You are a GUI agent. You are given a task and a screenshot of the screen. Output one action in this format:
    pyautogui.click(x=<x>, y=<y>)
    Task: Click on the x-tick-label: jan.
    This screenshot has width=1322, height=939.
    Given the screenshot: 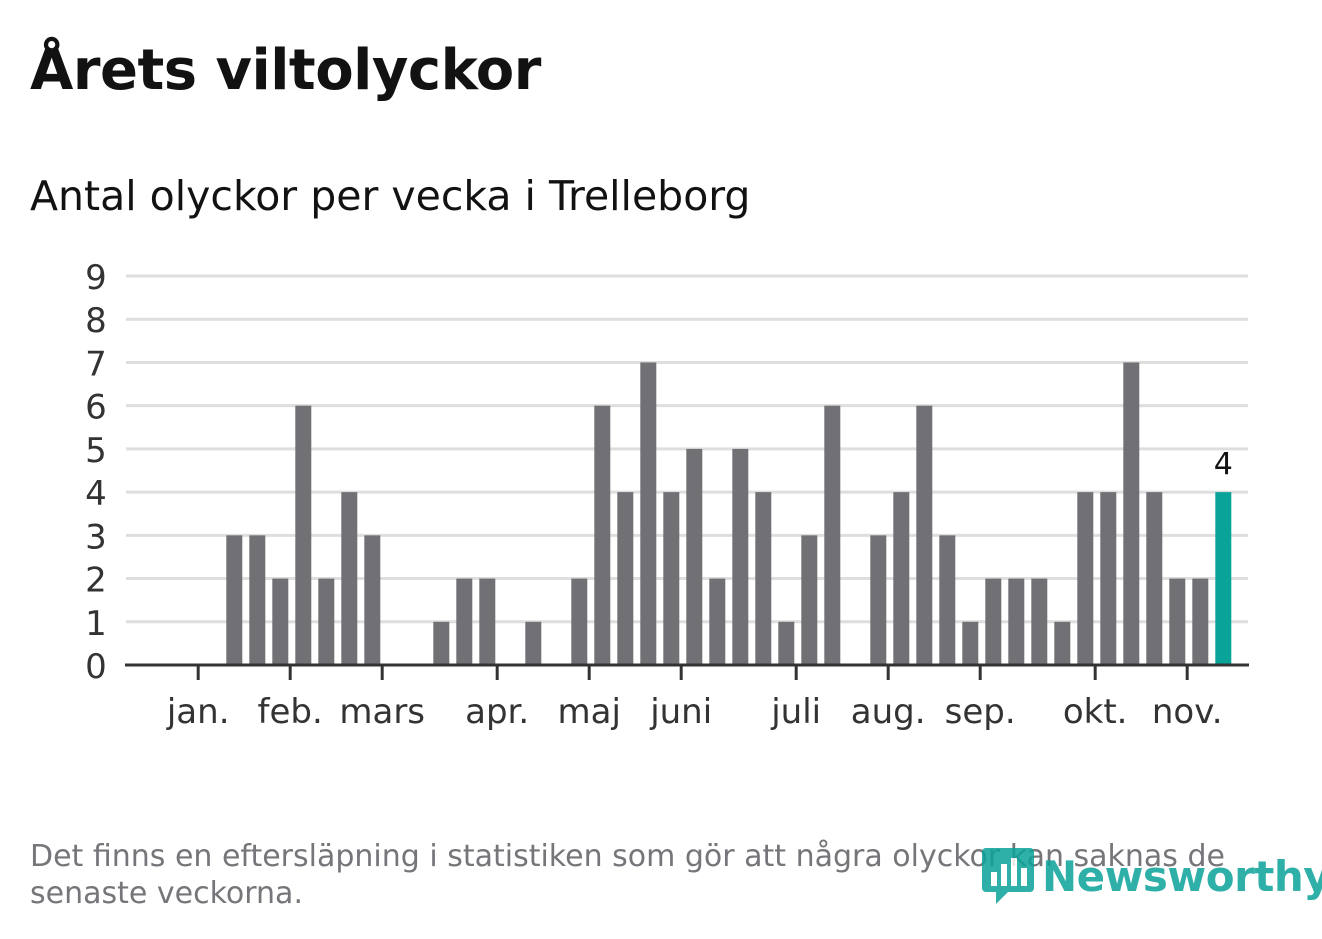 What is the action you would take?
    pyautogui.click(x=198, y=712)
    